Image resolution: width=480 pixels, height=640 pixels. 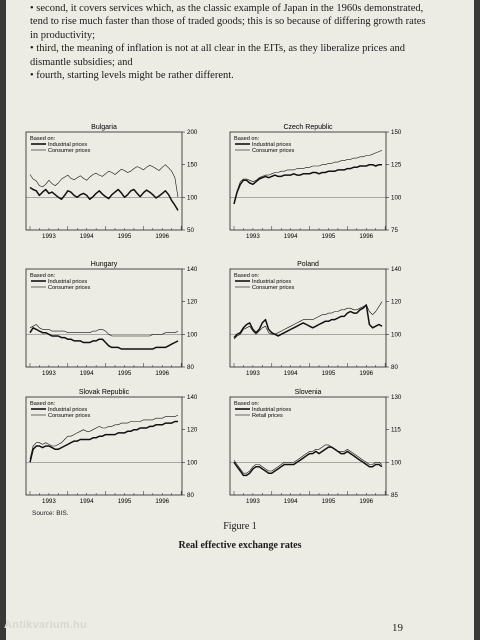 I want to click on chart-title: Poland, so click(x=308, y=264).